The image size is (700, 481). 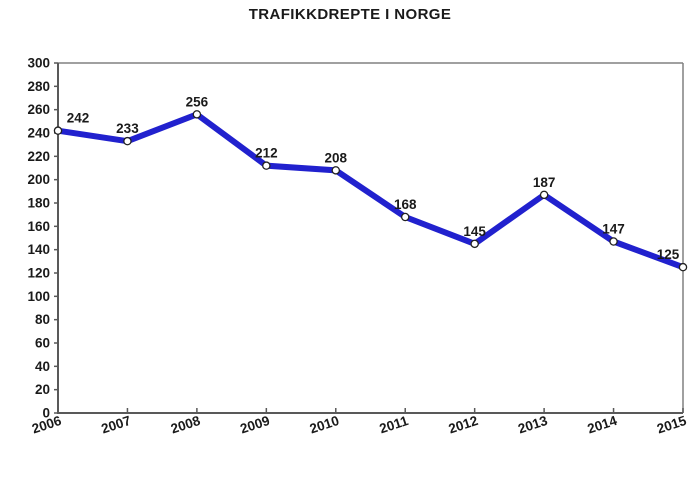 What do you see at coordinates (186, 425) in the screenshot?
I see `x-axis-tick-label: 2008` at bounding box center [186, 425].